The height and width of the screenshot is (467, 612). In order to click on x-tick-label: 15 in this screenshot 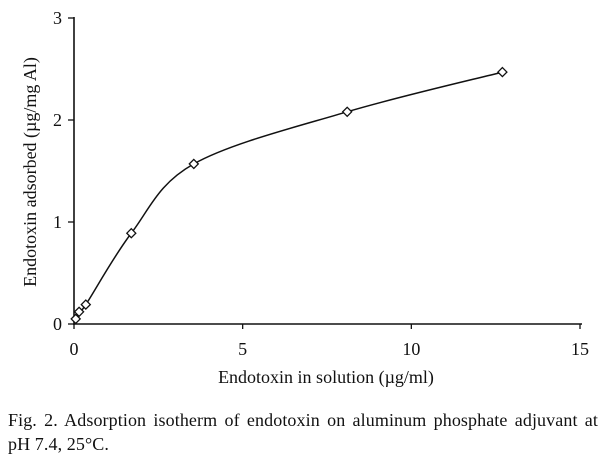, I will do `click(580, 349)`.